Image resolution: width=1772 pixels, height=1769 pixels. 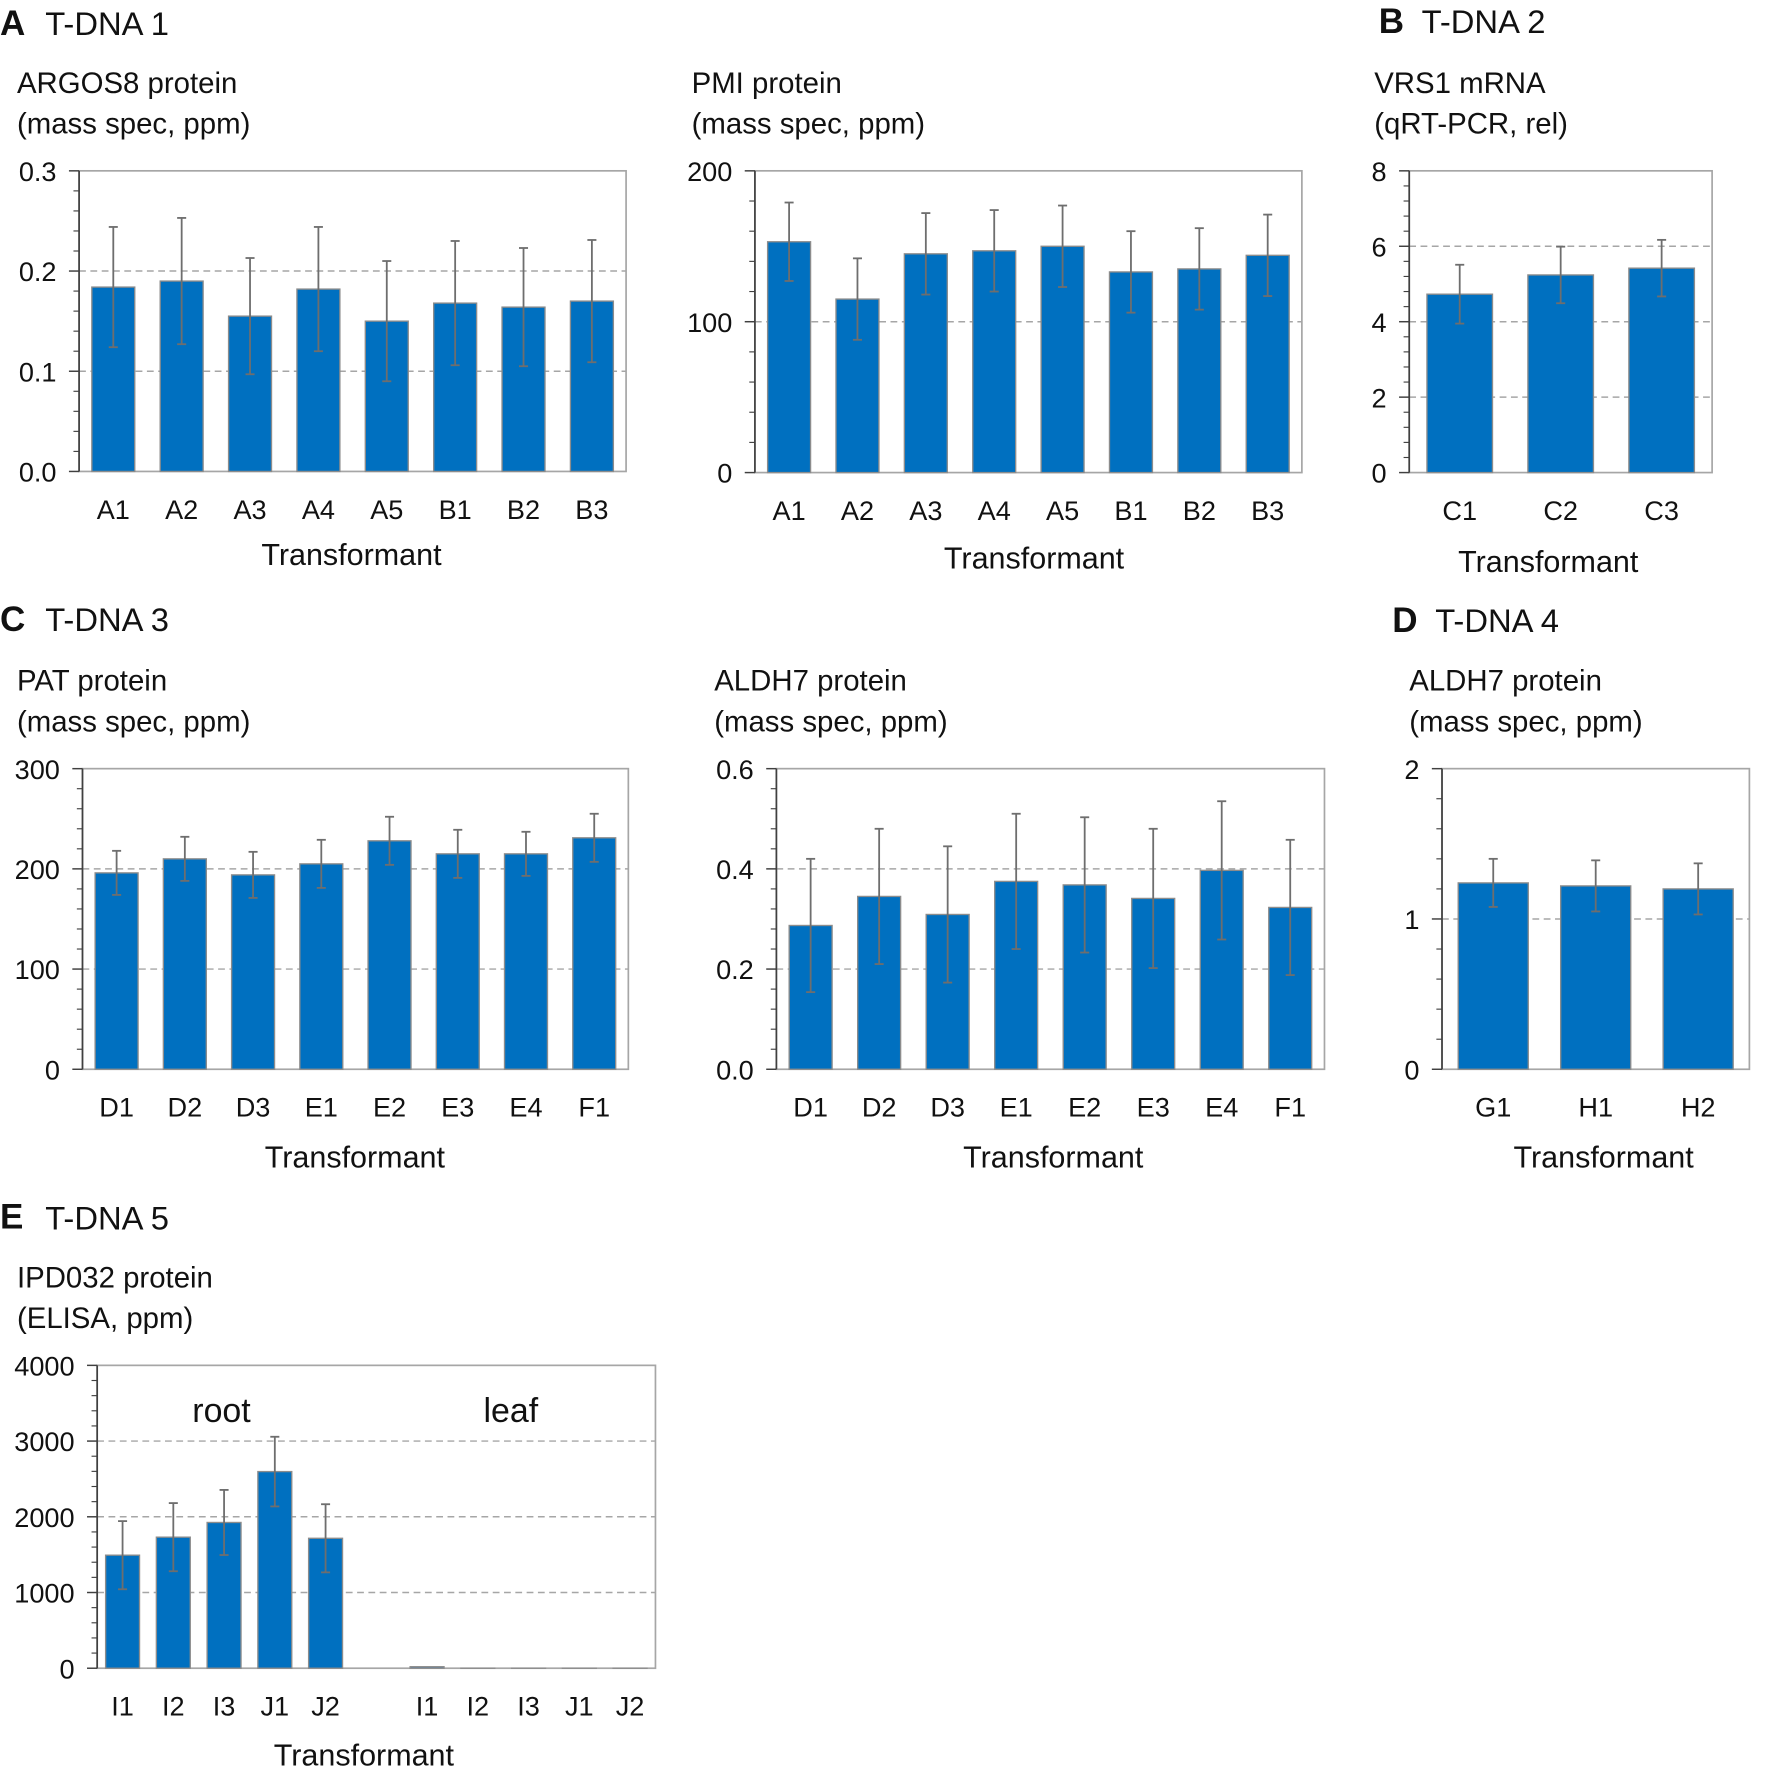 What do you see at coordinates (1493, 1107) in the screenshot?
I see `x-tick-label: G1` at bounding box center [1493, 1107].